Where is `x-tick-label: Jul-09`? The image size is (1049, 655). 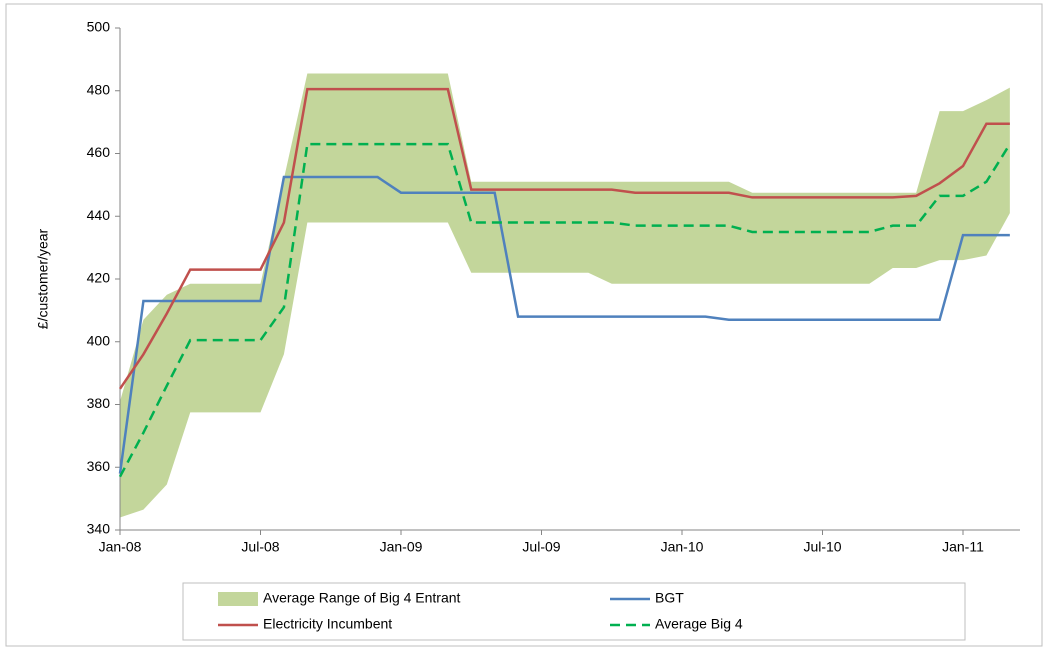 x-tick-label: Jul-09 is located at coordinates (541, 547).